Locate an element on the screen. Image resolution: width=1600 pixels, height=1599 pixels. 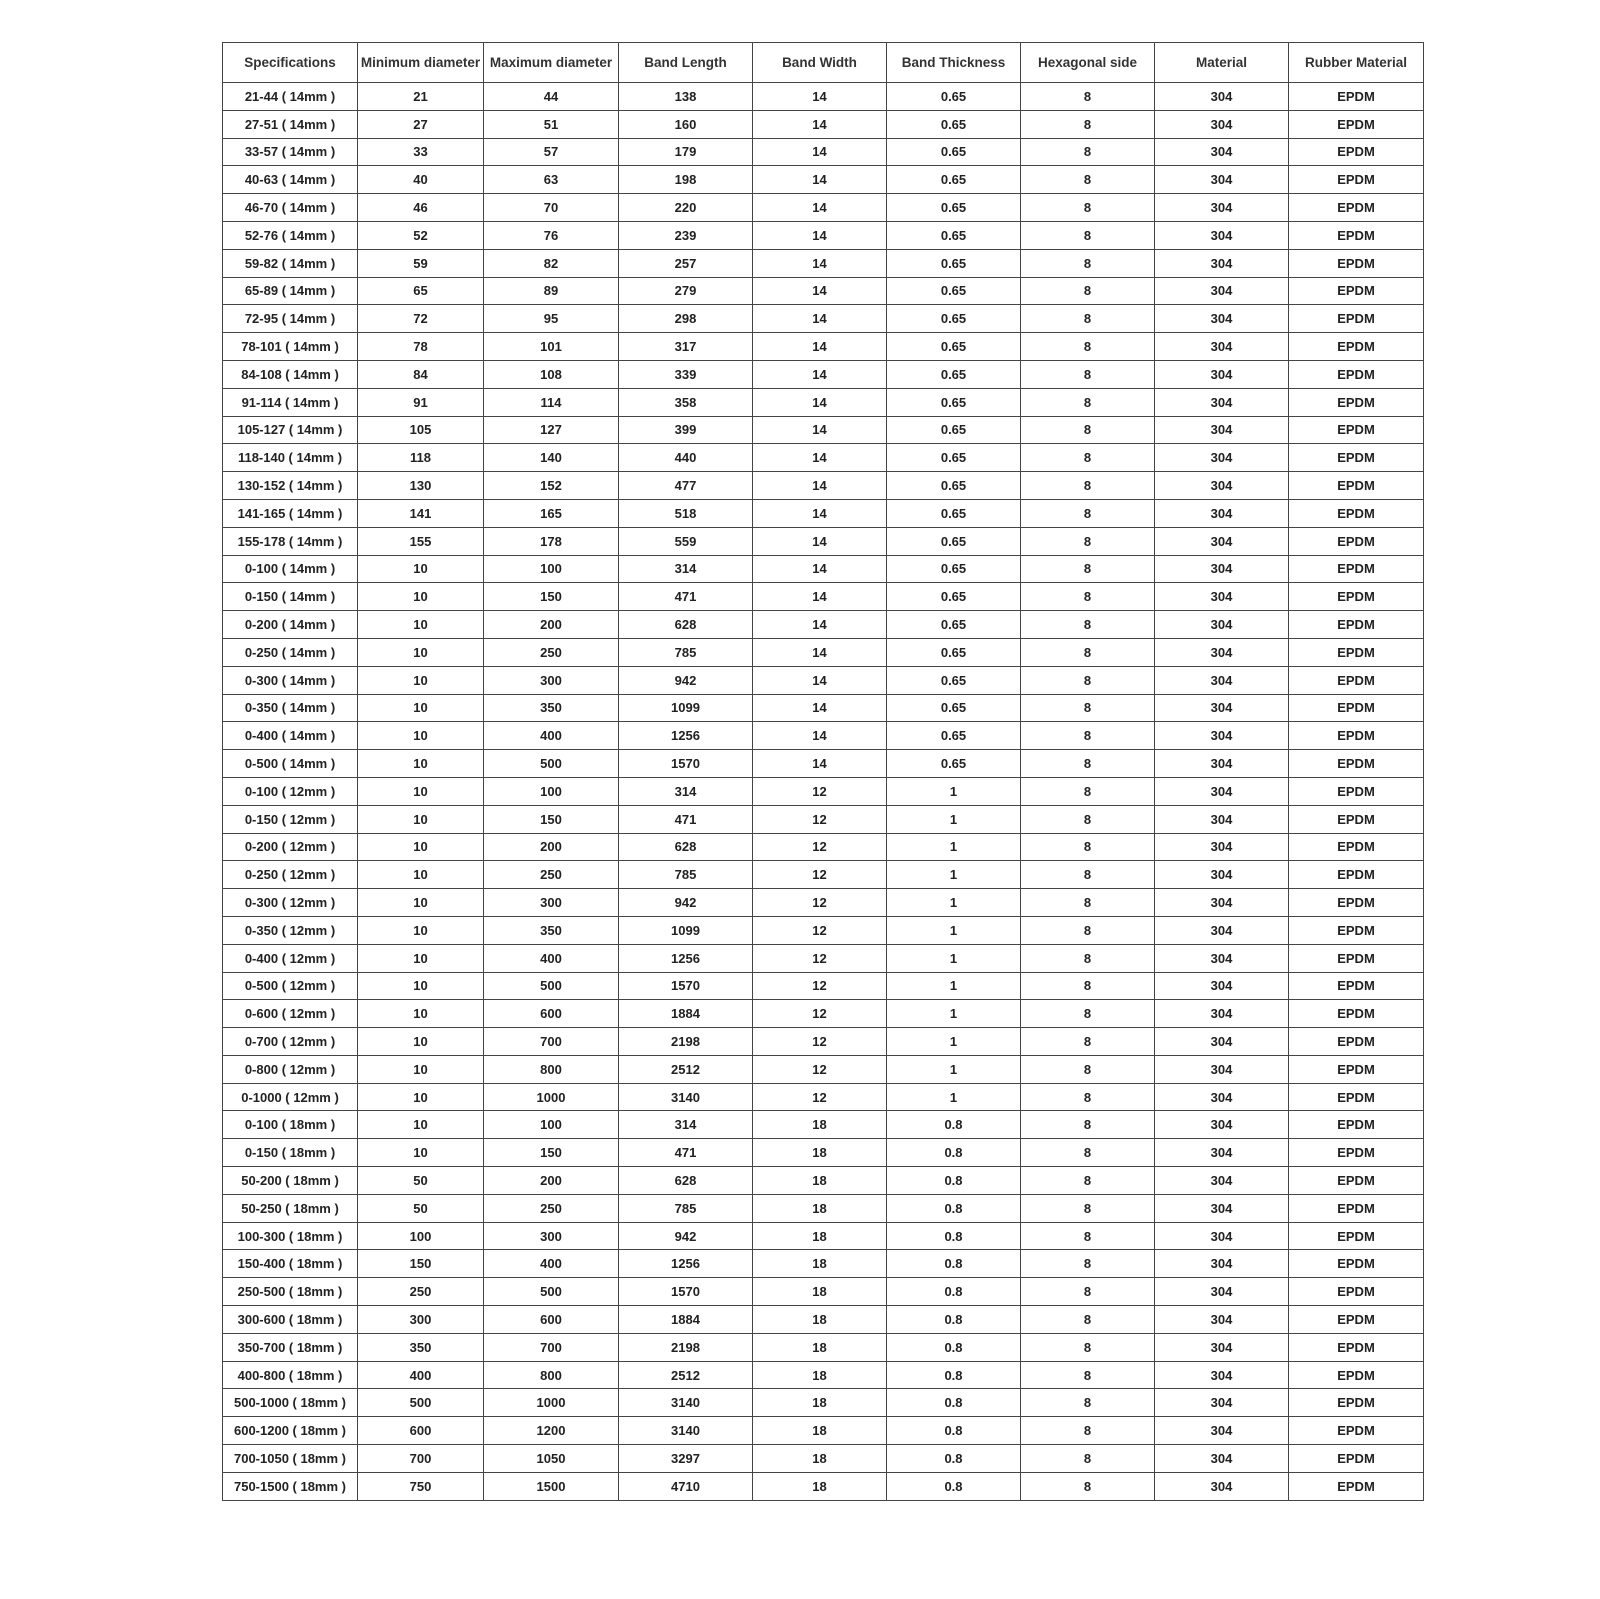
table-cell: 0-350 ( 12mm ) is located at coordinates (290, 930).